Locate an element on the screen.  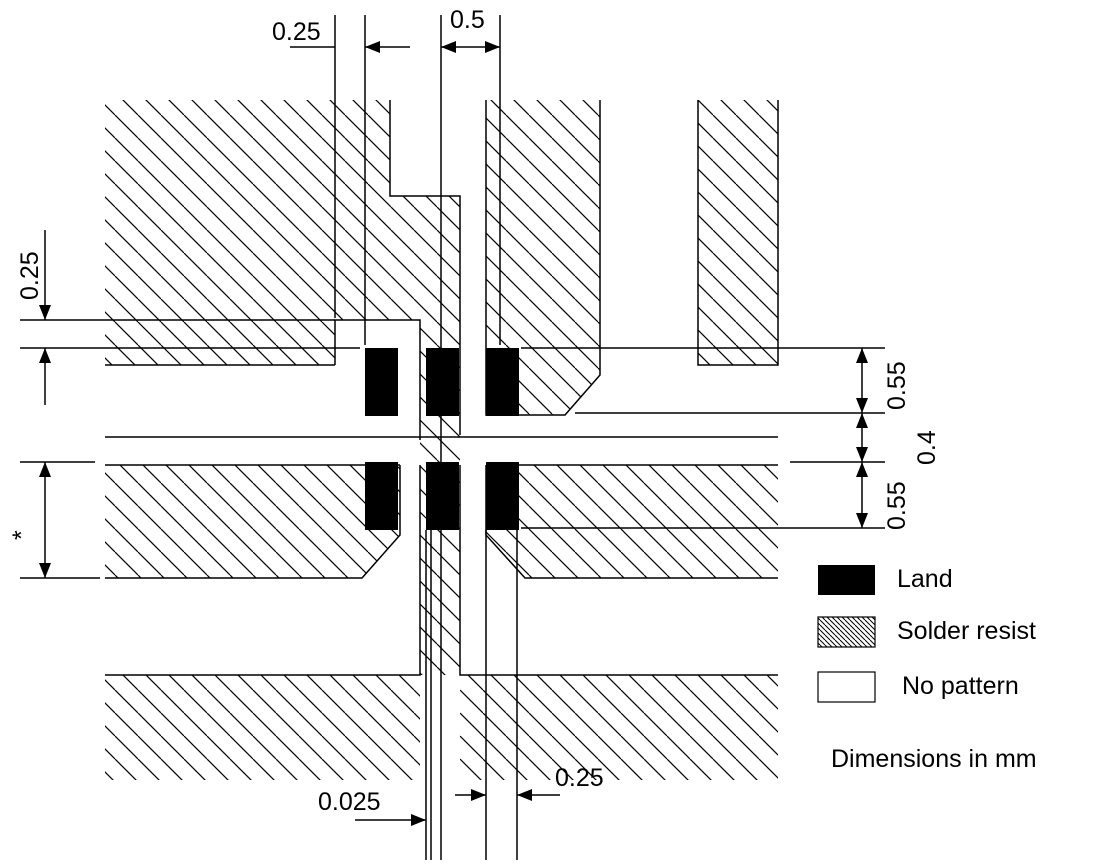
legend-swatch-land is located at coordinates (846, 580).